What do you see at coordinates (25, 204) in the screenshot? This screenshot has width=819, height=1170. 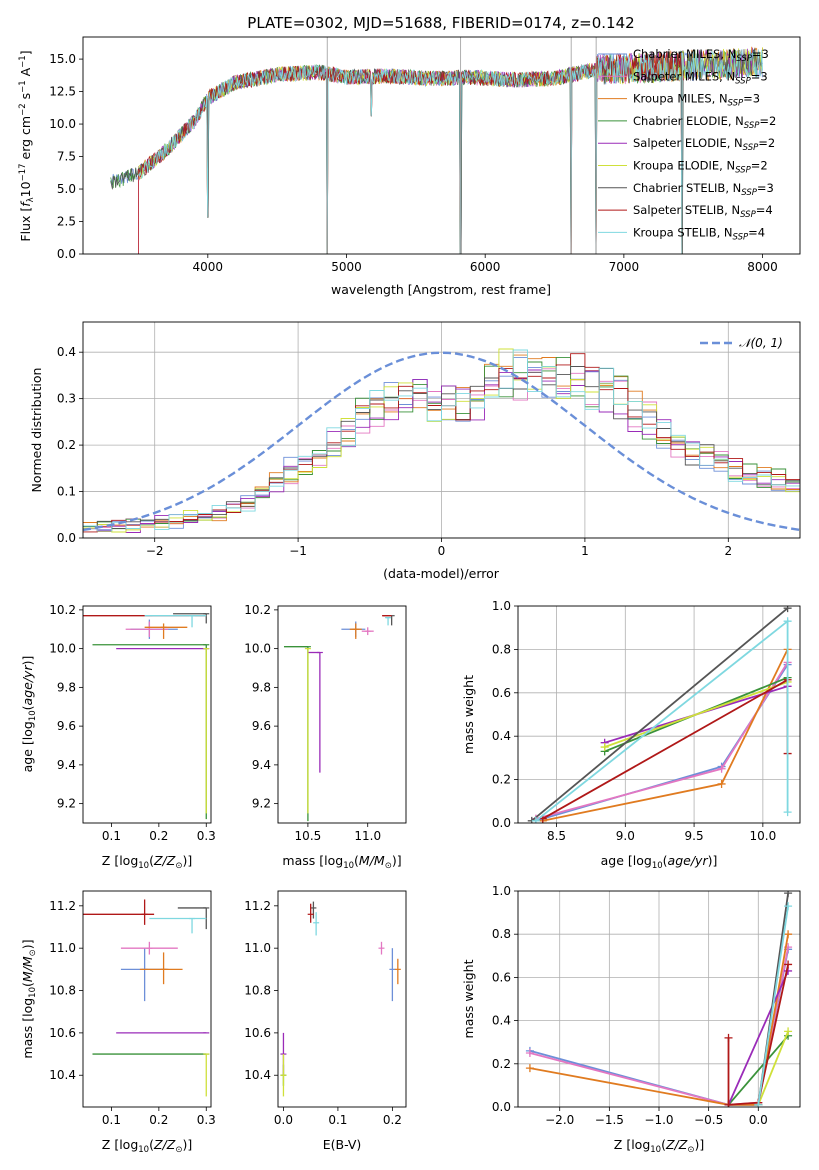 I see `text-span: f` at bounding box center [25, 204].